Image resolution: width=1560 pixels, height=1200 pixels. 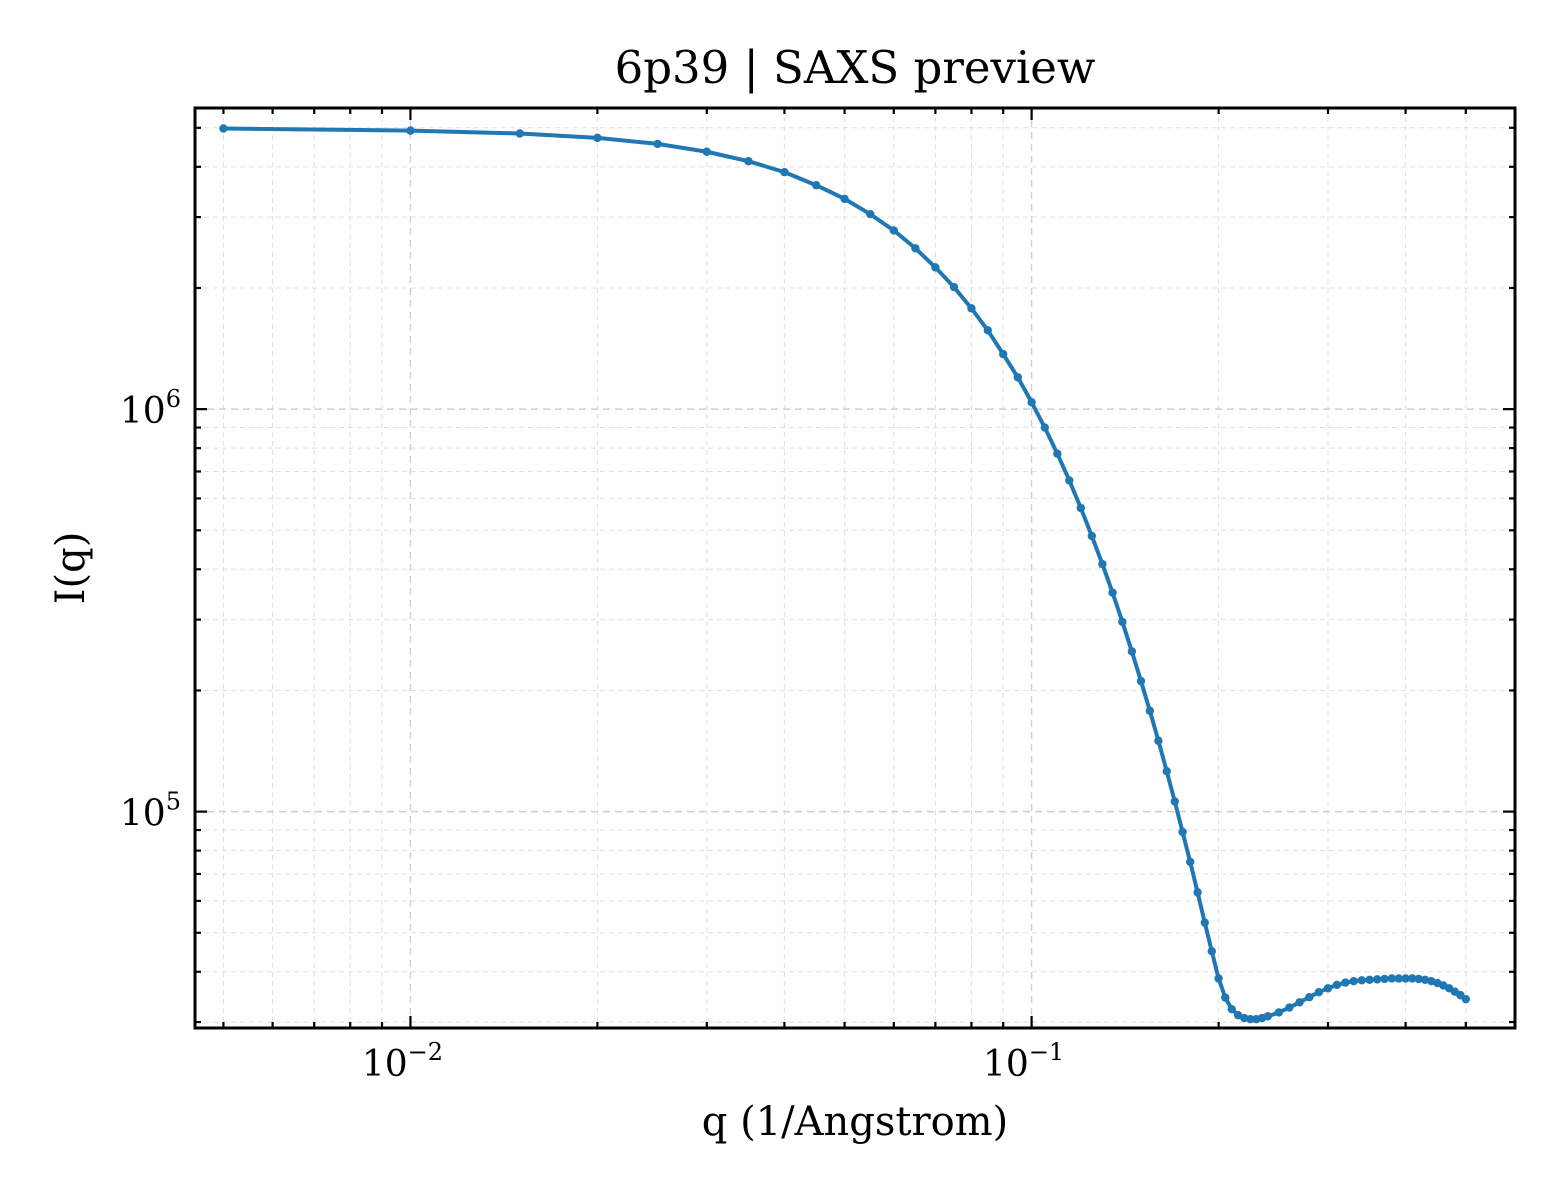 What do you see at coordinates (402, 1061) in the screenshot?
I see `x-tick-label: 10⁻²` at bounding box center [402, 1061].